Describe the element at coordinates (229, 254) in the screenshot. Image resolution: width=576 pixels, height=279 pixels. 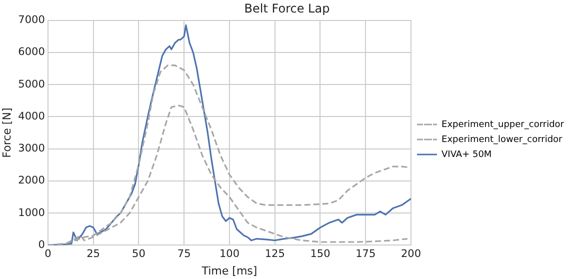
I see `x-tick-label: 100` at that location.